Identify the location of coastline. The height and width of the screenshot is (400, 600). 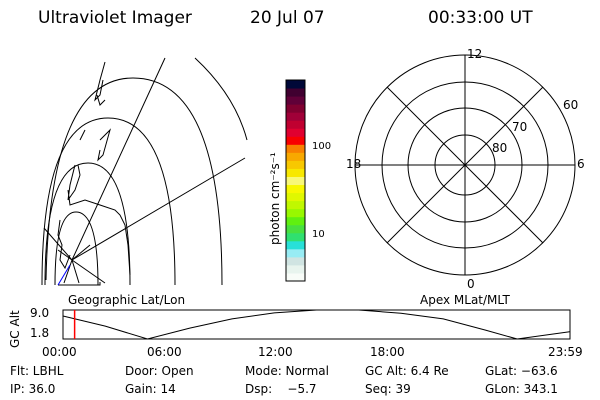
(94, 168).